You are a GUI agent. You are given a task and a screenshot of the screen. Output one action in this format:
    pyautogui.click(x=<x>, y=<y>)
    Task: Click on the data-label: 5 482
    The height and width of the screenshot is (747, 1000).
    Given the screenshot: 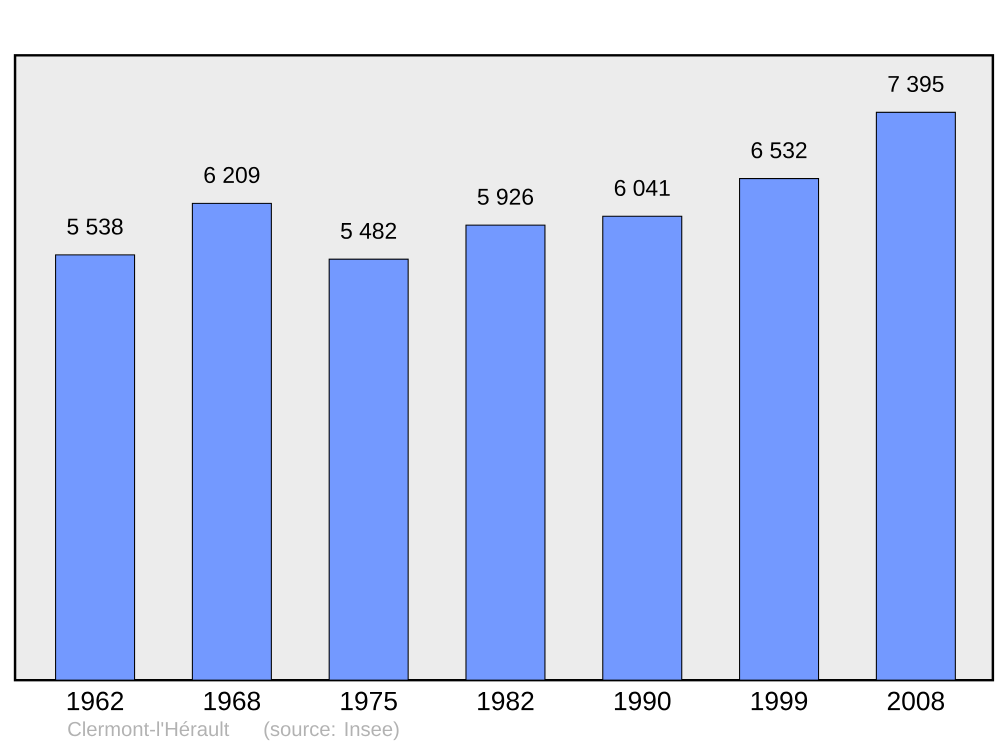 What is the action you would take?
    pyautogui.click(x=368, y=230)
    